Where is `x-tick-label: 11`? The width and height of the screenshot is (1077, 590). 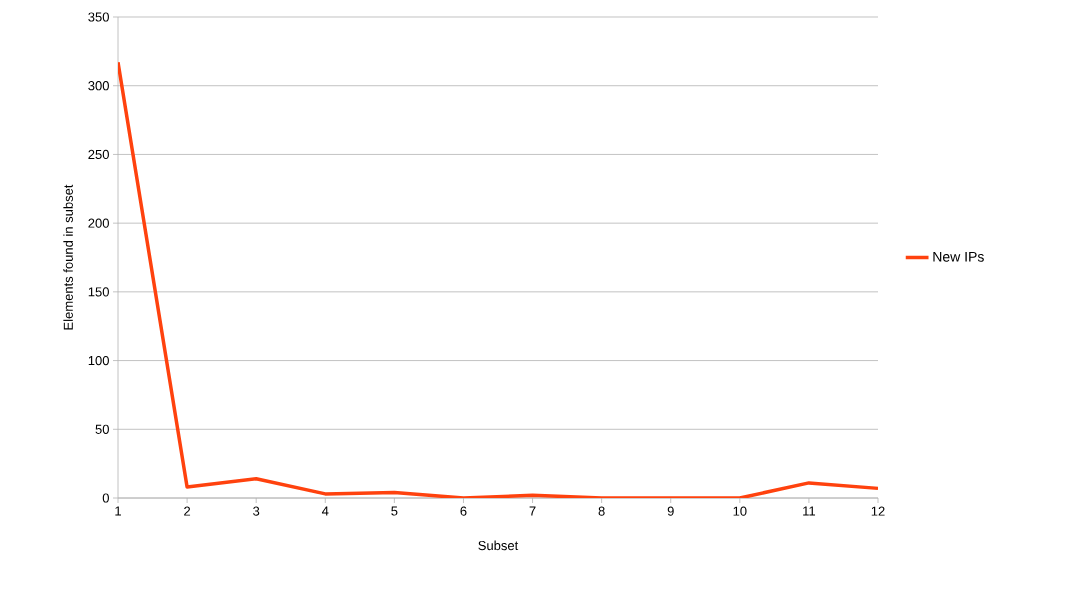 x-tick-label: 11 is located at coordinates (809, 511).